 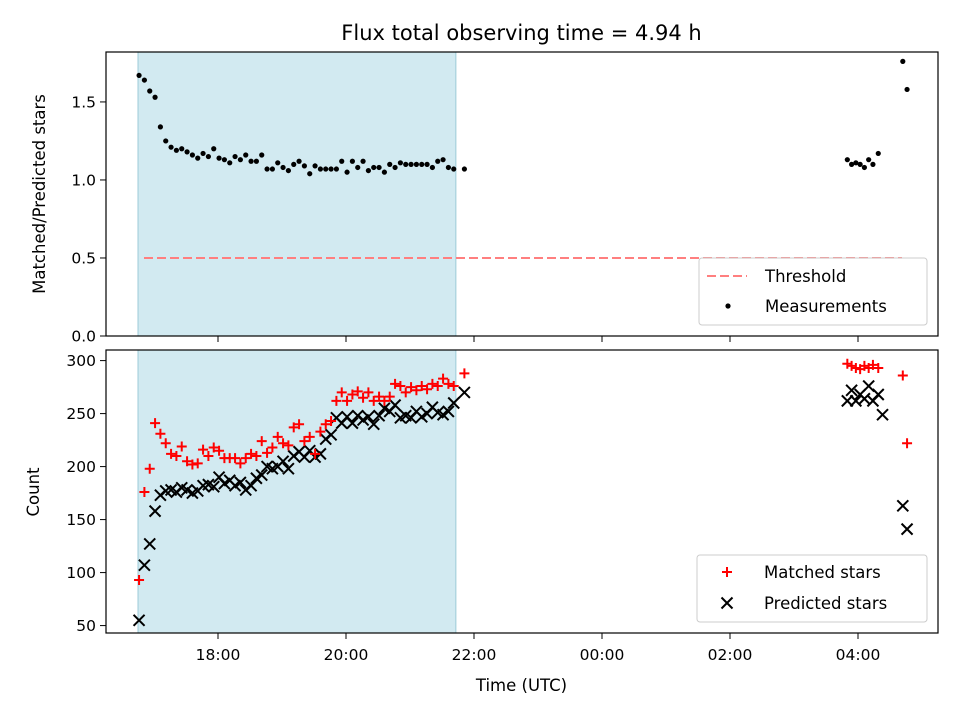 What do you see at coordinates (81, 361) in the screenshot?
I see `bottom-y-tick-label: 300` at bounding box center [81, 361].